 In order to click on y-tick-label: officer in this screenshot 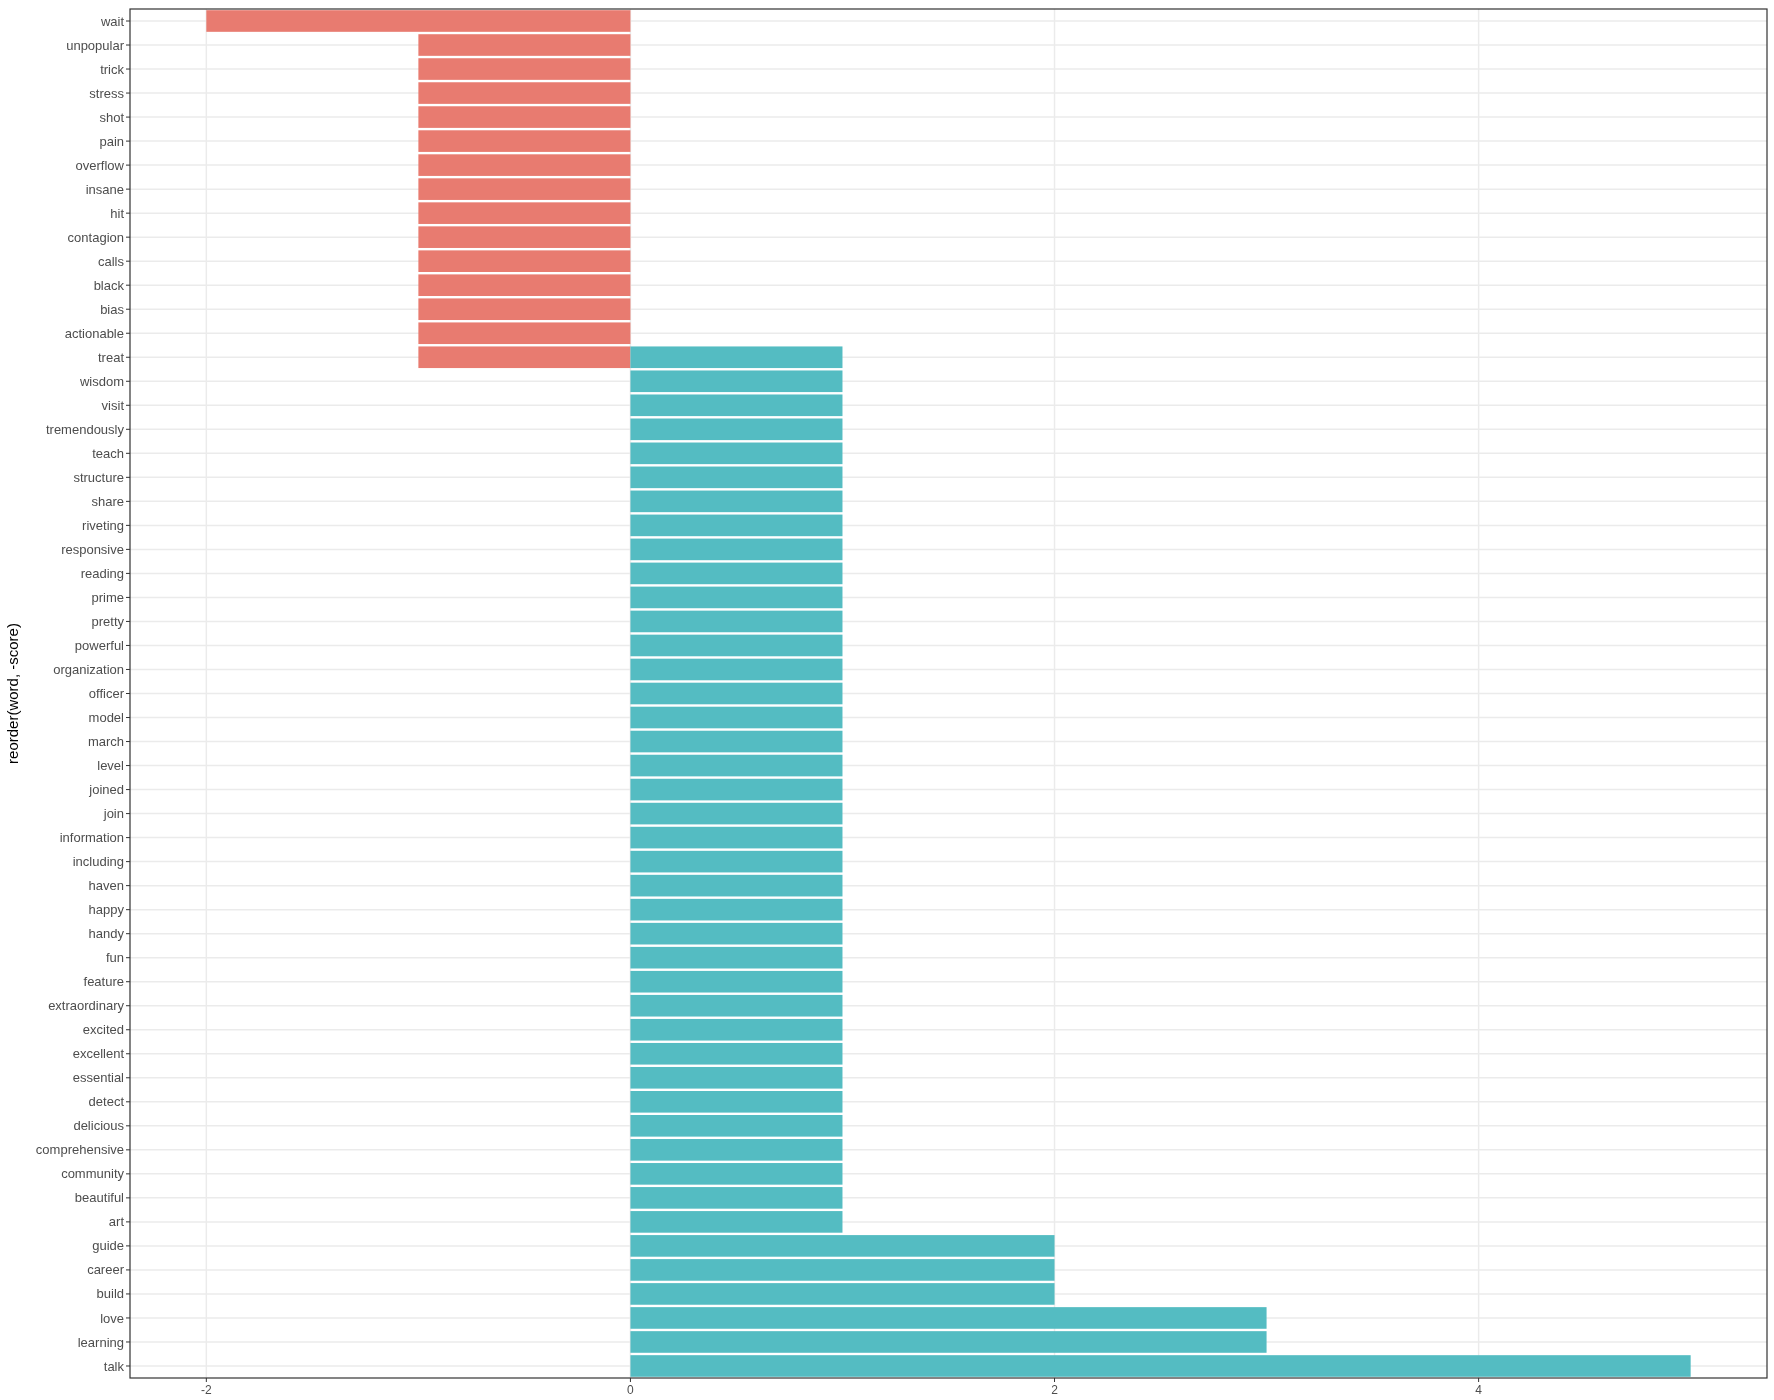, I will do `click(106, 694)`.